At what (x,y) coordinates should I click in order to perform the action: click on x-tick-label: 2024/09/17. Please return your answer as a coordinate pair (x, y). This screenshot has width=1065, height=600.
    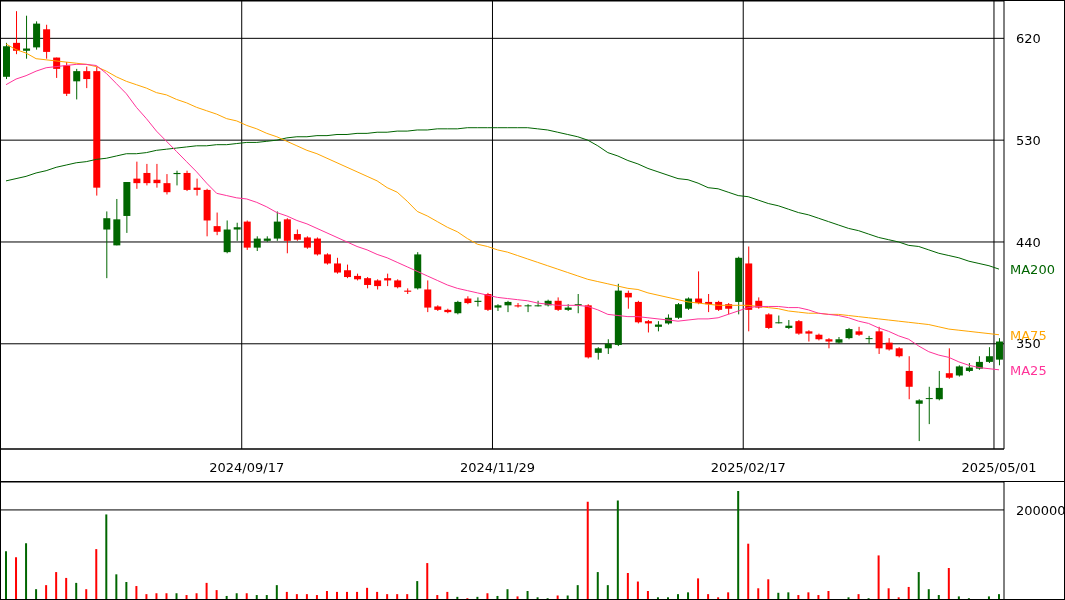
    Looking at the image, I should click on (247, 468).